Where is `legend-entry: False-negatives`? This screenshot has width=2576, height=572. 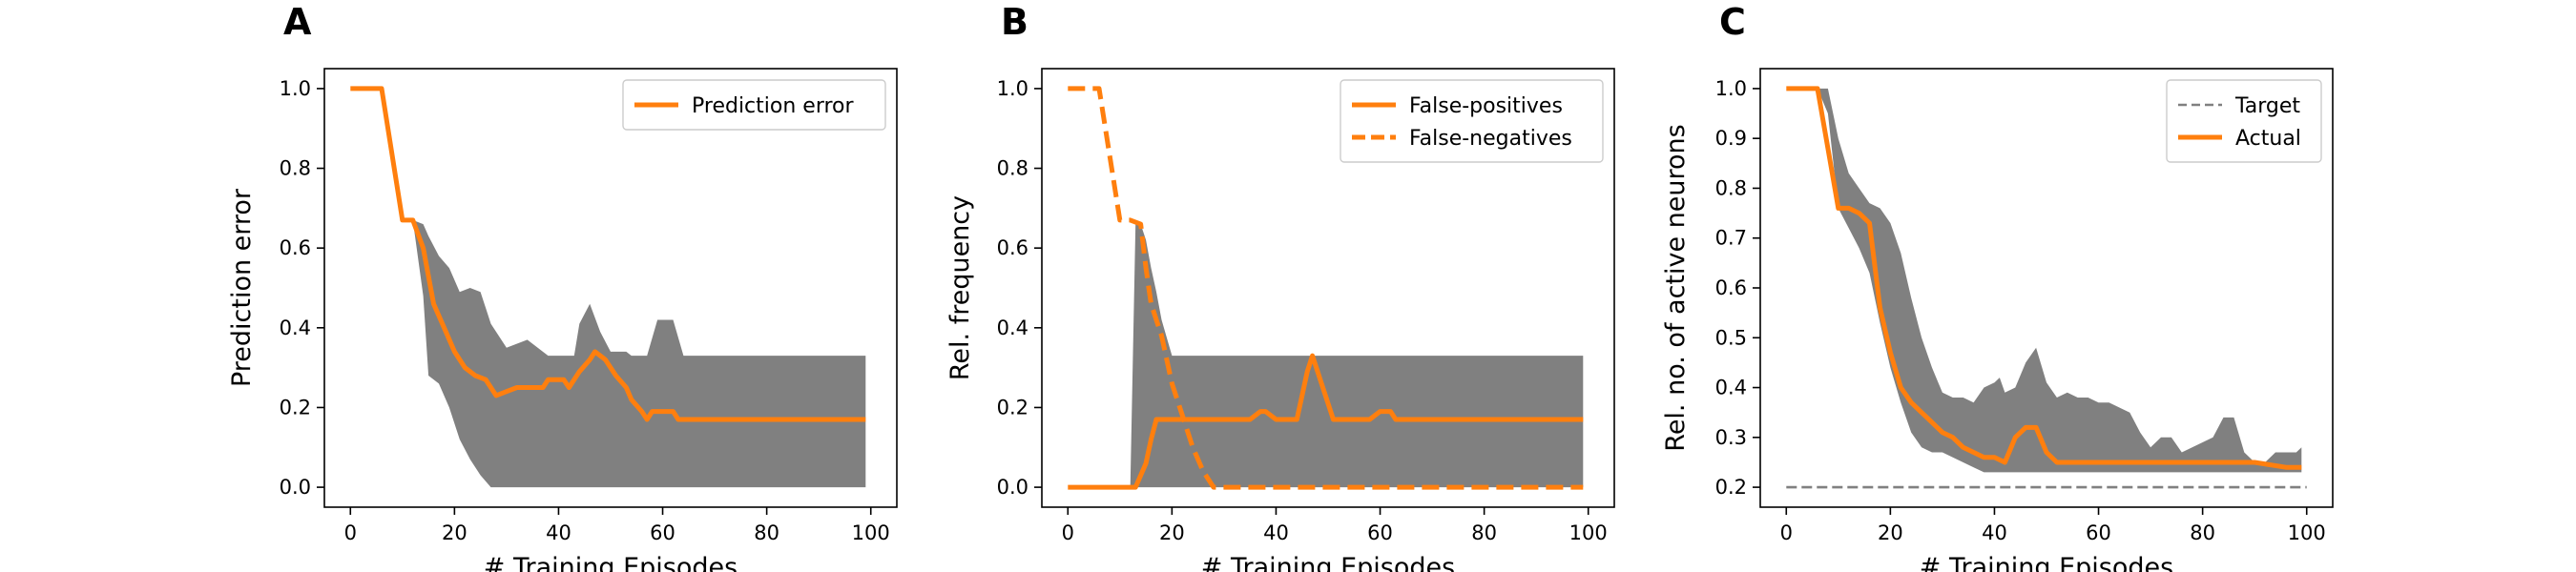
legend-entry: False-negatives is located at coordinates (1490, 139).